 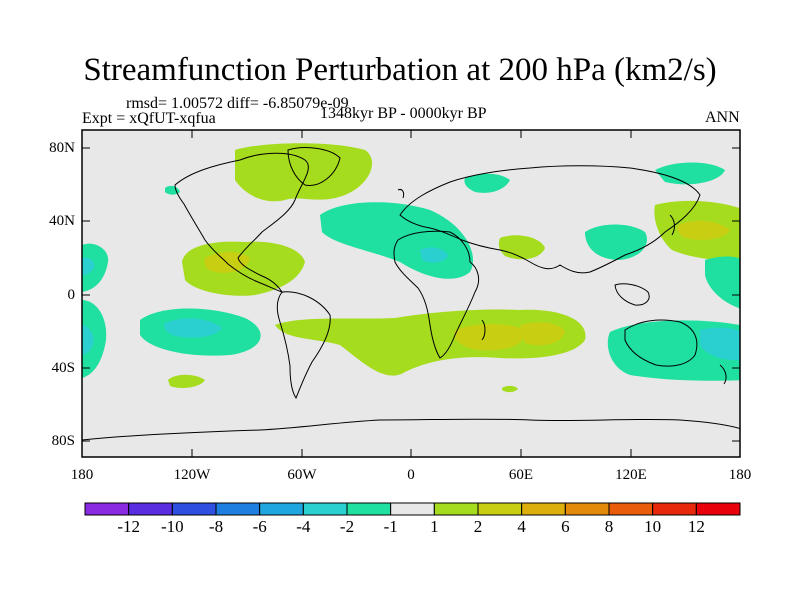 I want to click on colorbar, so click(x=412, y=509).